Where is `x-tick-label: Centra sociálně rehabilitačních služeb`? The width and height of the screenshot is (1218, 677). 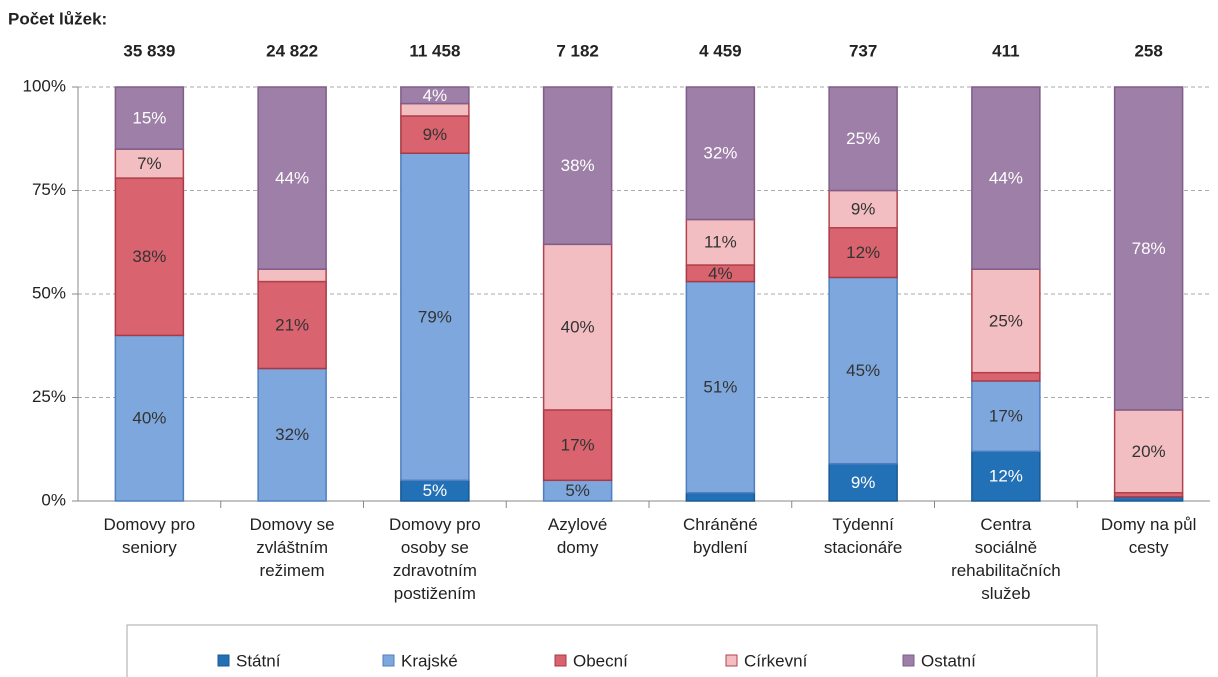 x-tick-label: Centra sociálně rehabilitačních služeb is located at coordinates (1006, 559).